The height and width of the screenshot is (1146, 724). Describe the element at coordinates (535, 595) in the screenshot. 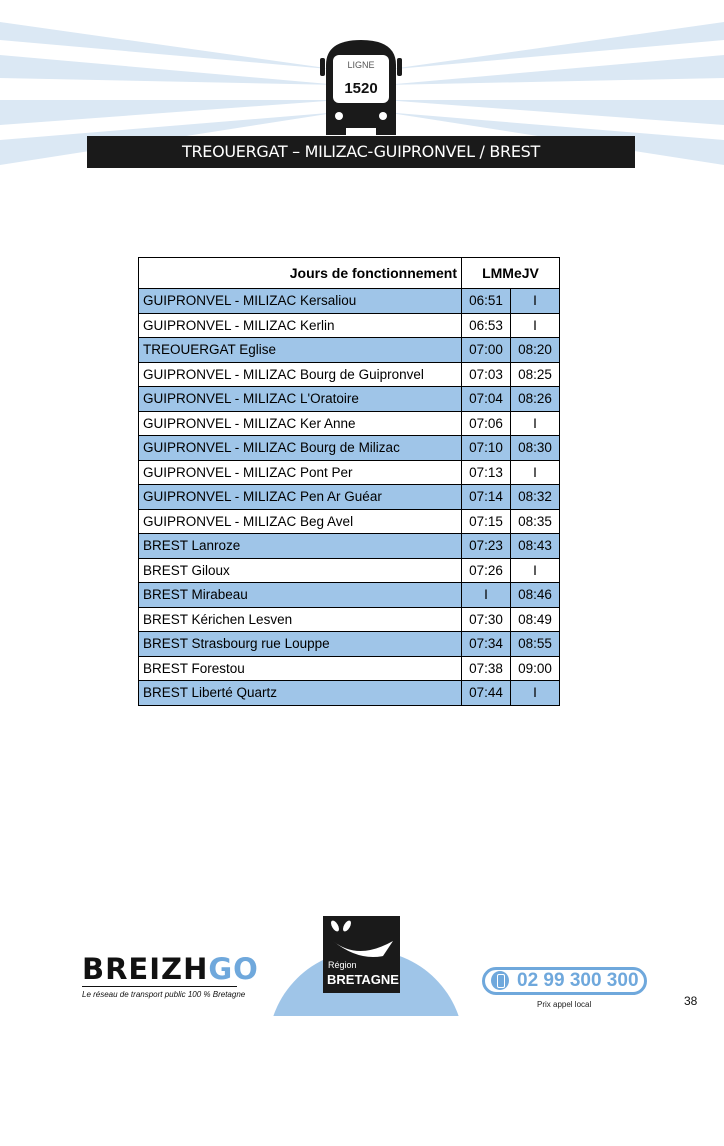

I see `time-cell: 08:46` at that location.